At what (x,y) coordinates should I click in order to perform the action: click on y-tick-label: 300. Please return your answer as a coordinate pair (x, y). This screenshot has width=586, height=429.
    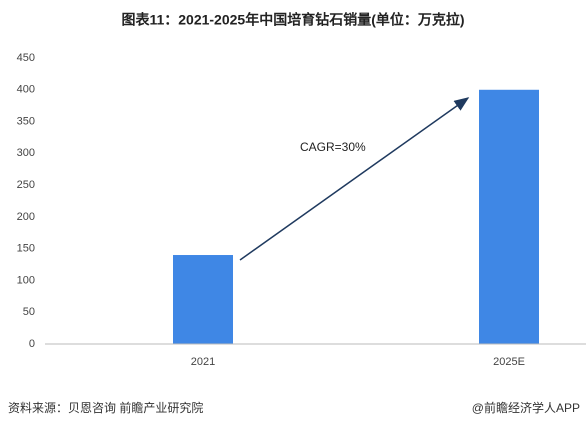
    Looking at the image, I should click on (26, 153).